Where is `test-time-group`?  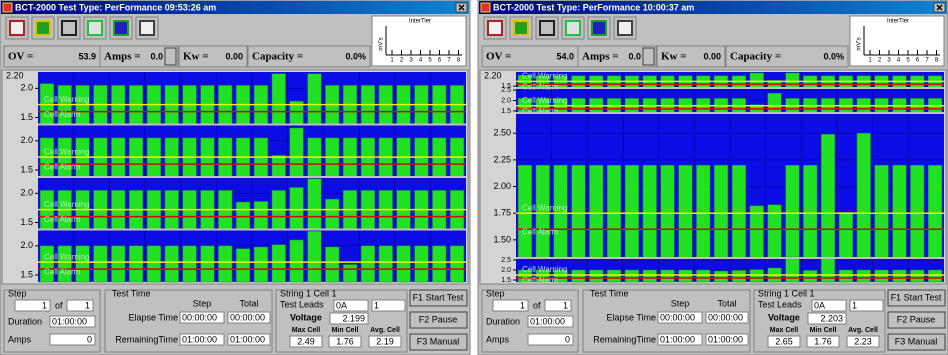
test-time-group is located at coordinates (666, 321).